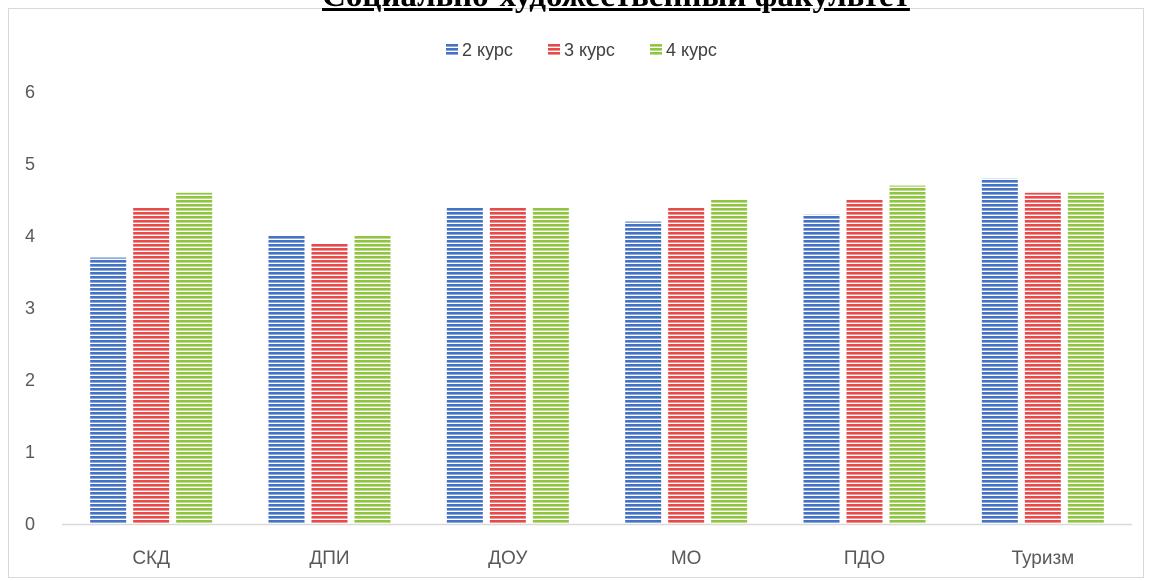 Image resolution: width=1150 pixels, height=581 pixels. I want to click on legend-item-3-курс: 3 курс, so click(581, 50).